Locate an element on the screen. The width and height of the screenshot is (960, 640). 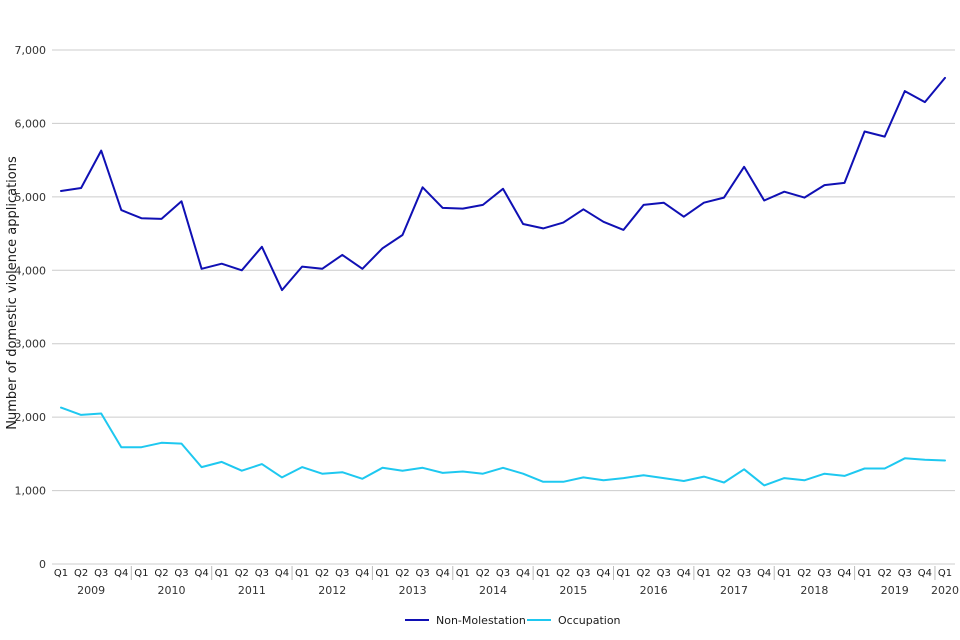
year-label: 2012 is located at coordinates (332, 590).